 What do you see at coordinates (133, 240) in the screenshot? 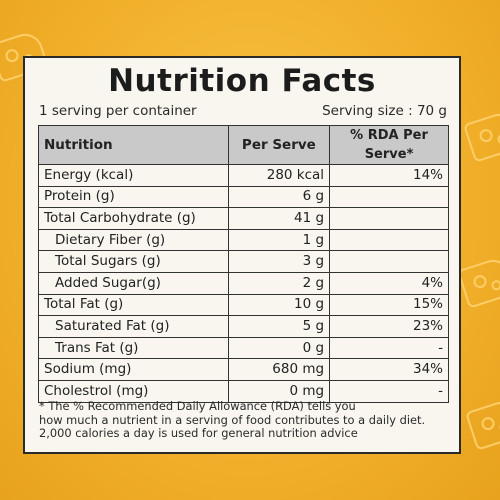
I see `nutrient-name: Dietary Fiber (g)` at bounding box center [133, 240].